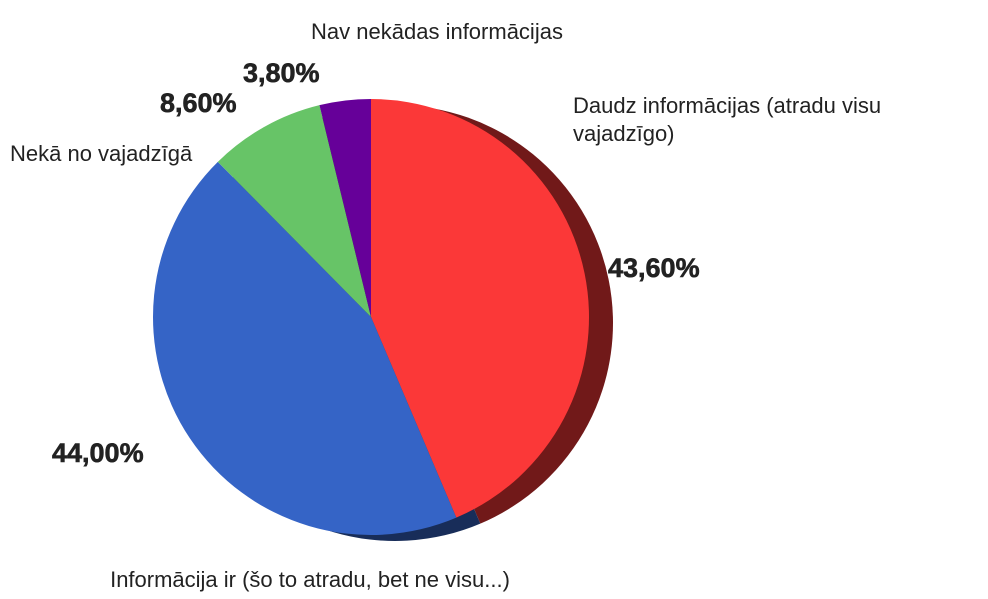  I want to click on value-label: 8,60%, so click(198, 103).